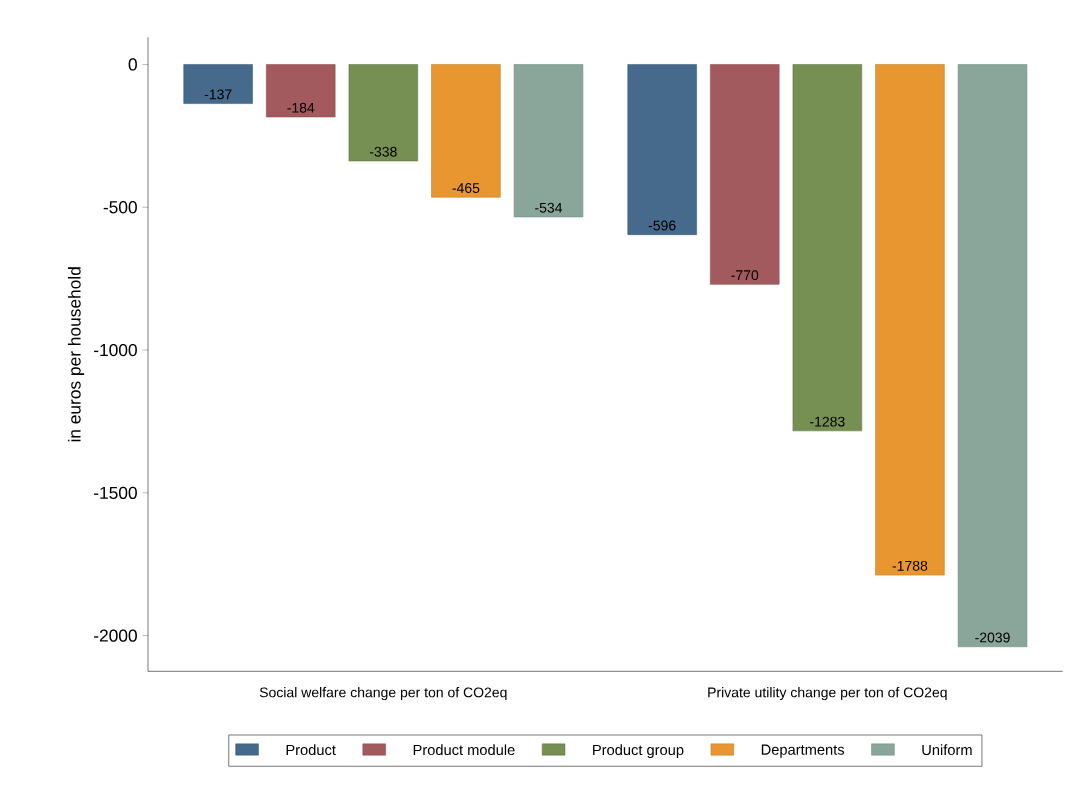 This screenshot has height=793, width=1084. I want to click on data-label: -465, so click(466, 187).